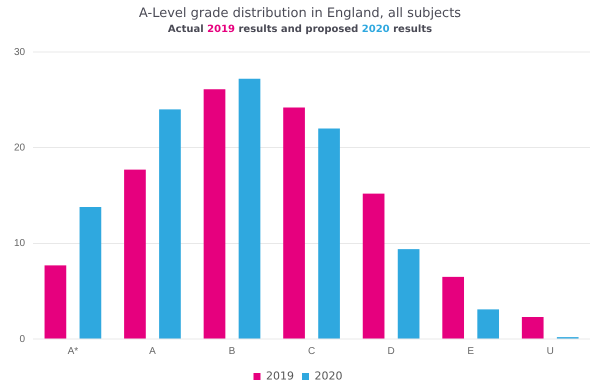  Describe the element at coordinates (300, 13) in the screenshot. I see `chart-title: A-Level grade distribution in England, all subjects` at that location.